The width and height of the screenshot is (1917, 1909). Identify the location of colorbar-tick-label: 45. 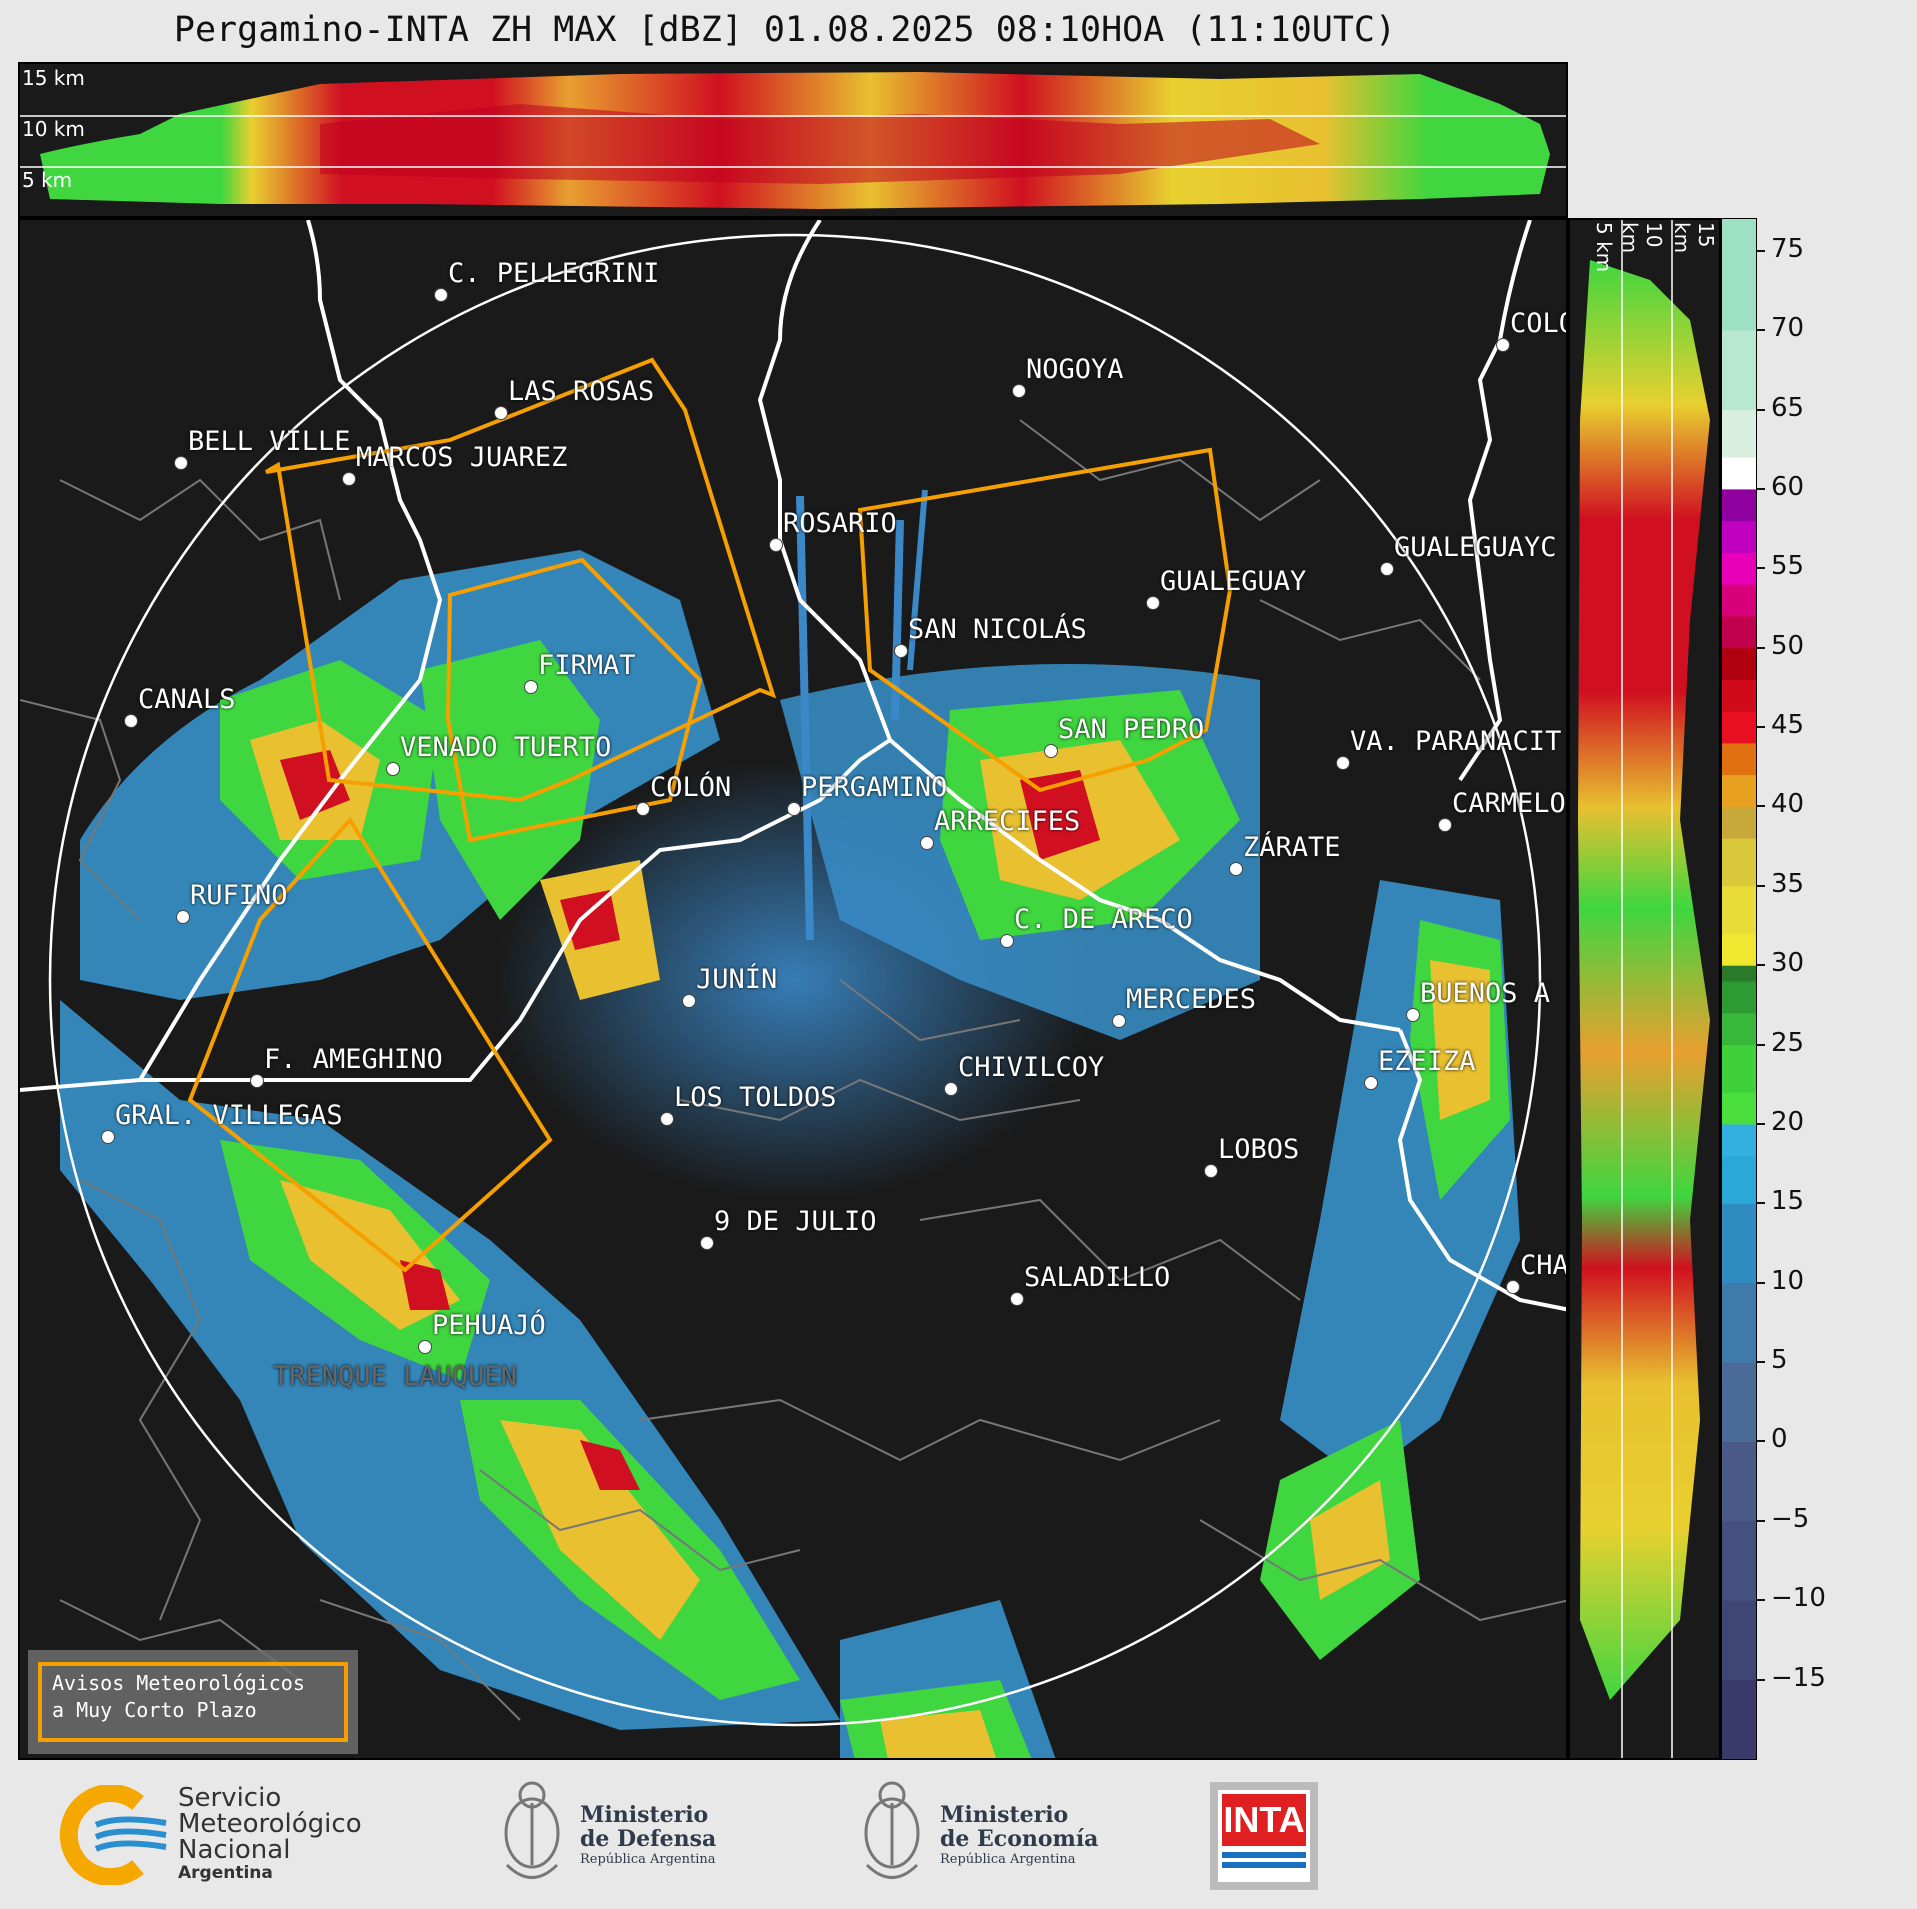
(1788, 725).